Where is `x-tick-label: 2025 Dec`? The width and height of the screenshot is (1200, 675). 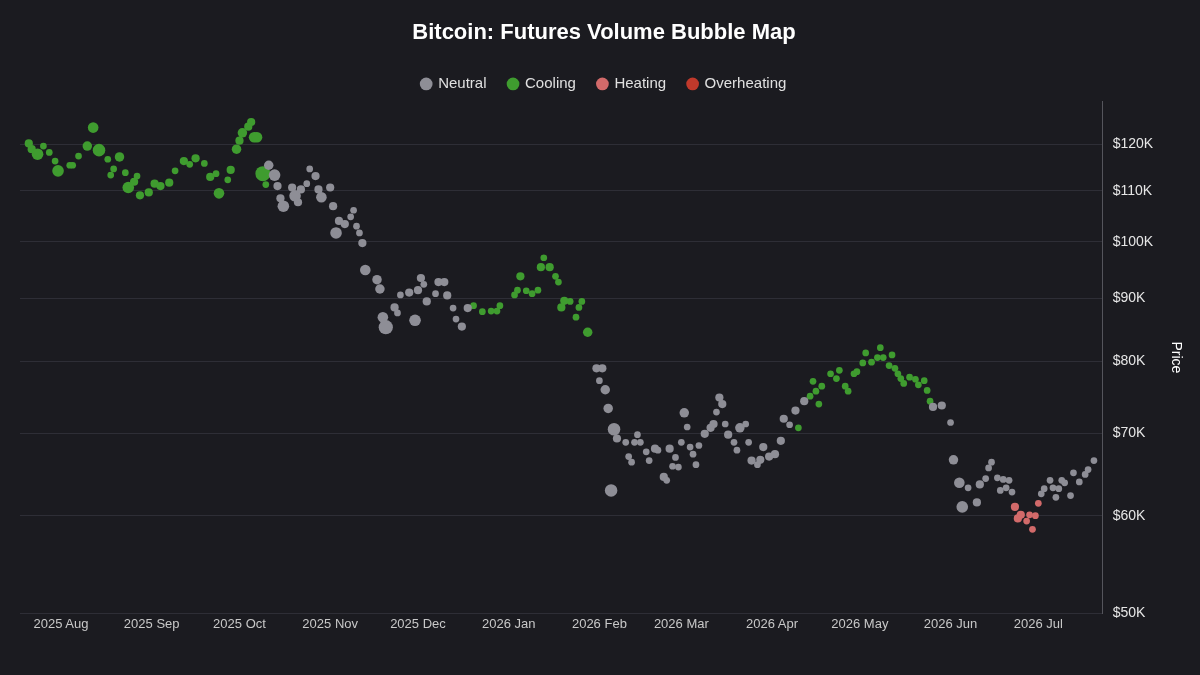 x-tick-label: 2025 Dec is located at coordinates (418, 623).